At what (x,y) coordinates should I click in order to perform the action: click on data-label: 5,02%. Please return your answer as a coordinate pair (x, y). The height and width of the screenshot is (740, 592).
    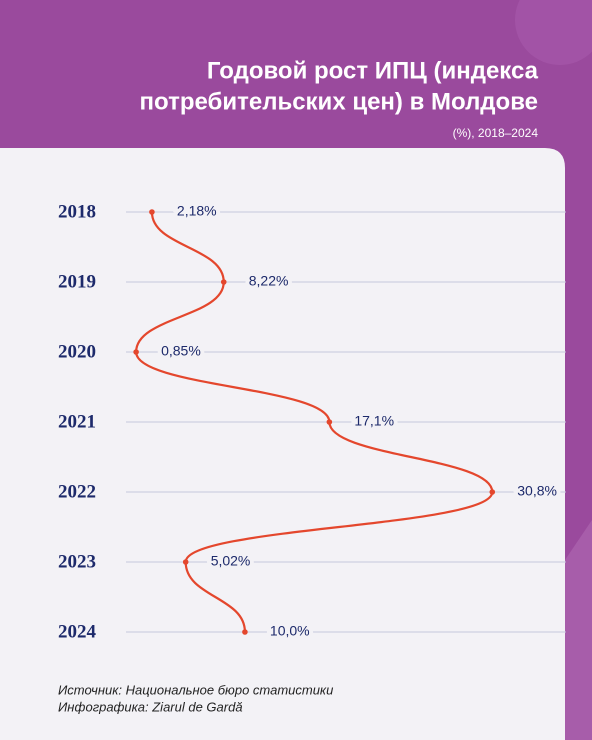
    Looking at the image, I should click on (231, 561).